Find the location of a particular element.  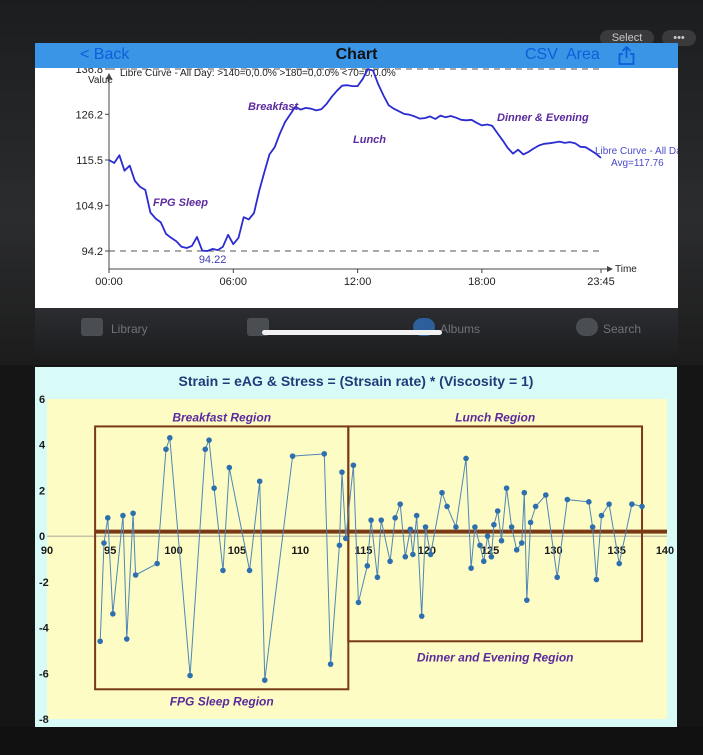

x-tick-label-0: 00:00 is located at coordinates (109, 282).